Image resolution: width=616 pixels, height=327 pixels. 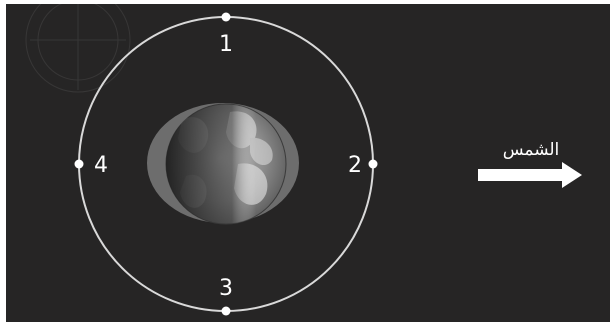 I want to click on sun-direction-label: الشمس, so click(x=531, y=150).